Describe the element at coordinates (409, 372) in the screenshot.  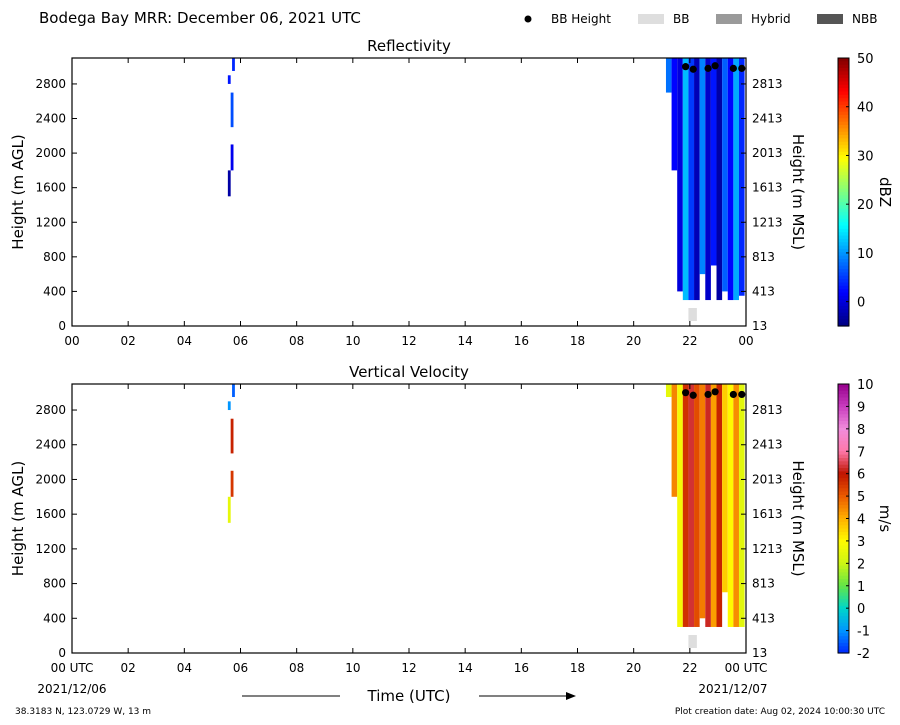
I see `velocity-title: Vertical Velocity` at that location.